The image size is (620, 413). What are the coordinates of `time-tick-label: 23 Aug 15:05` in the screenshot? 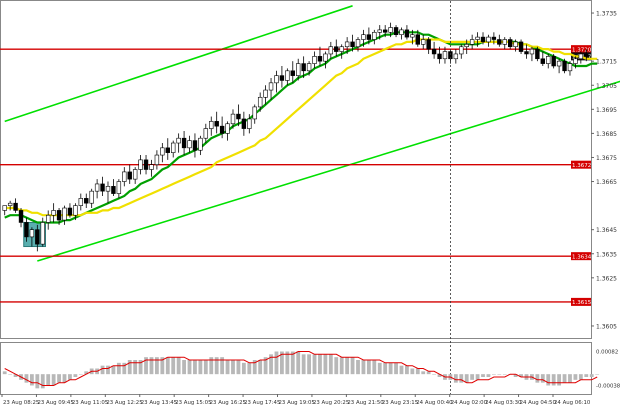 It's located at (193, 403).